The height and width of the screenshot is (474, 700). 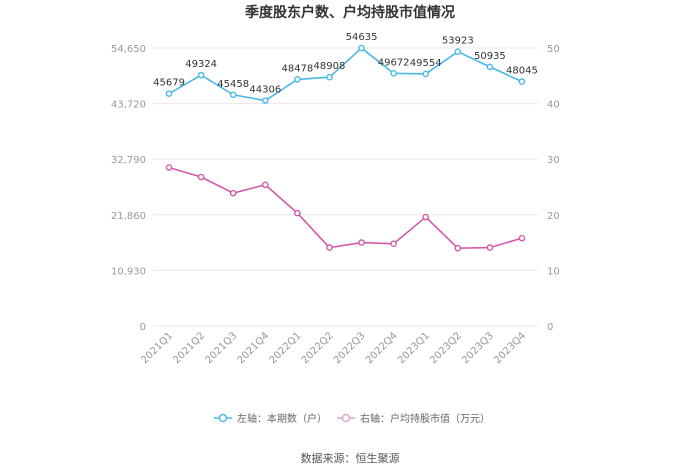 I want to click on legend: 左轴：本期数（户） 右轴：户均持股市值（万元）, so click(x=352, y=418).